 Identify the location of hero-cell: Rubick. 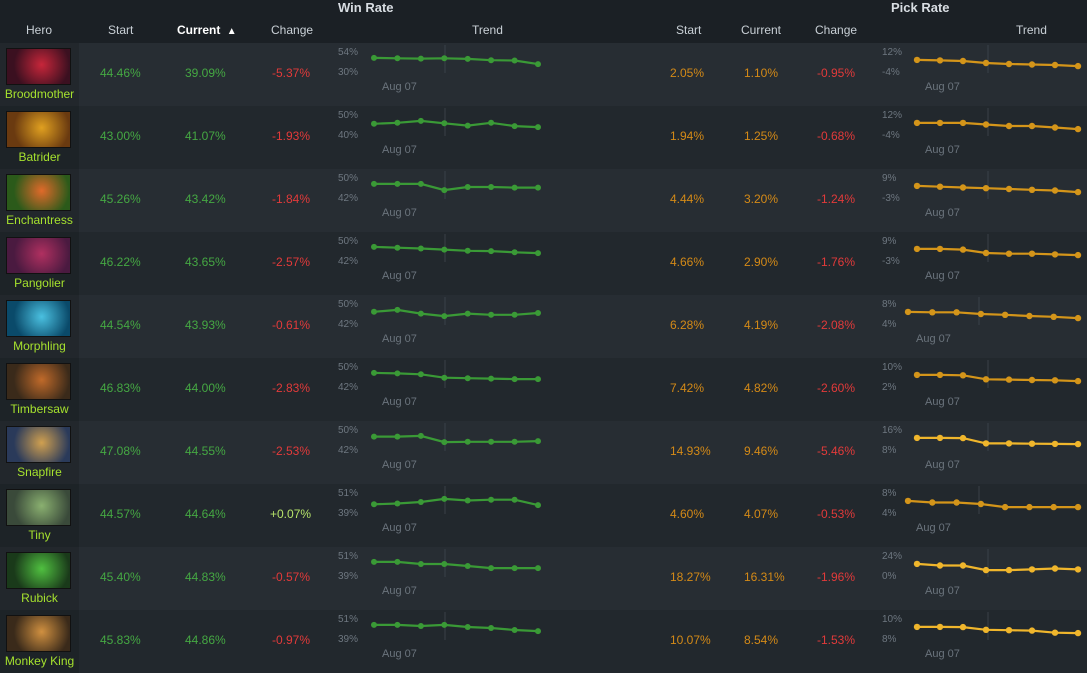
(39, 578).